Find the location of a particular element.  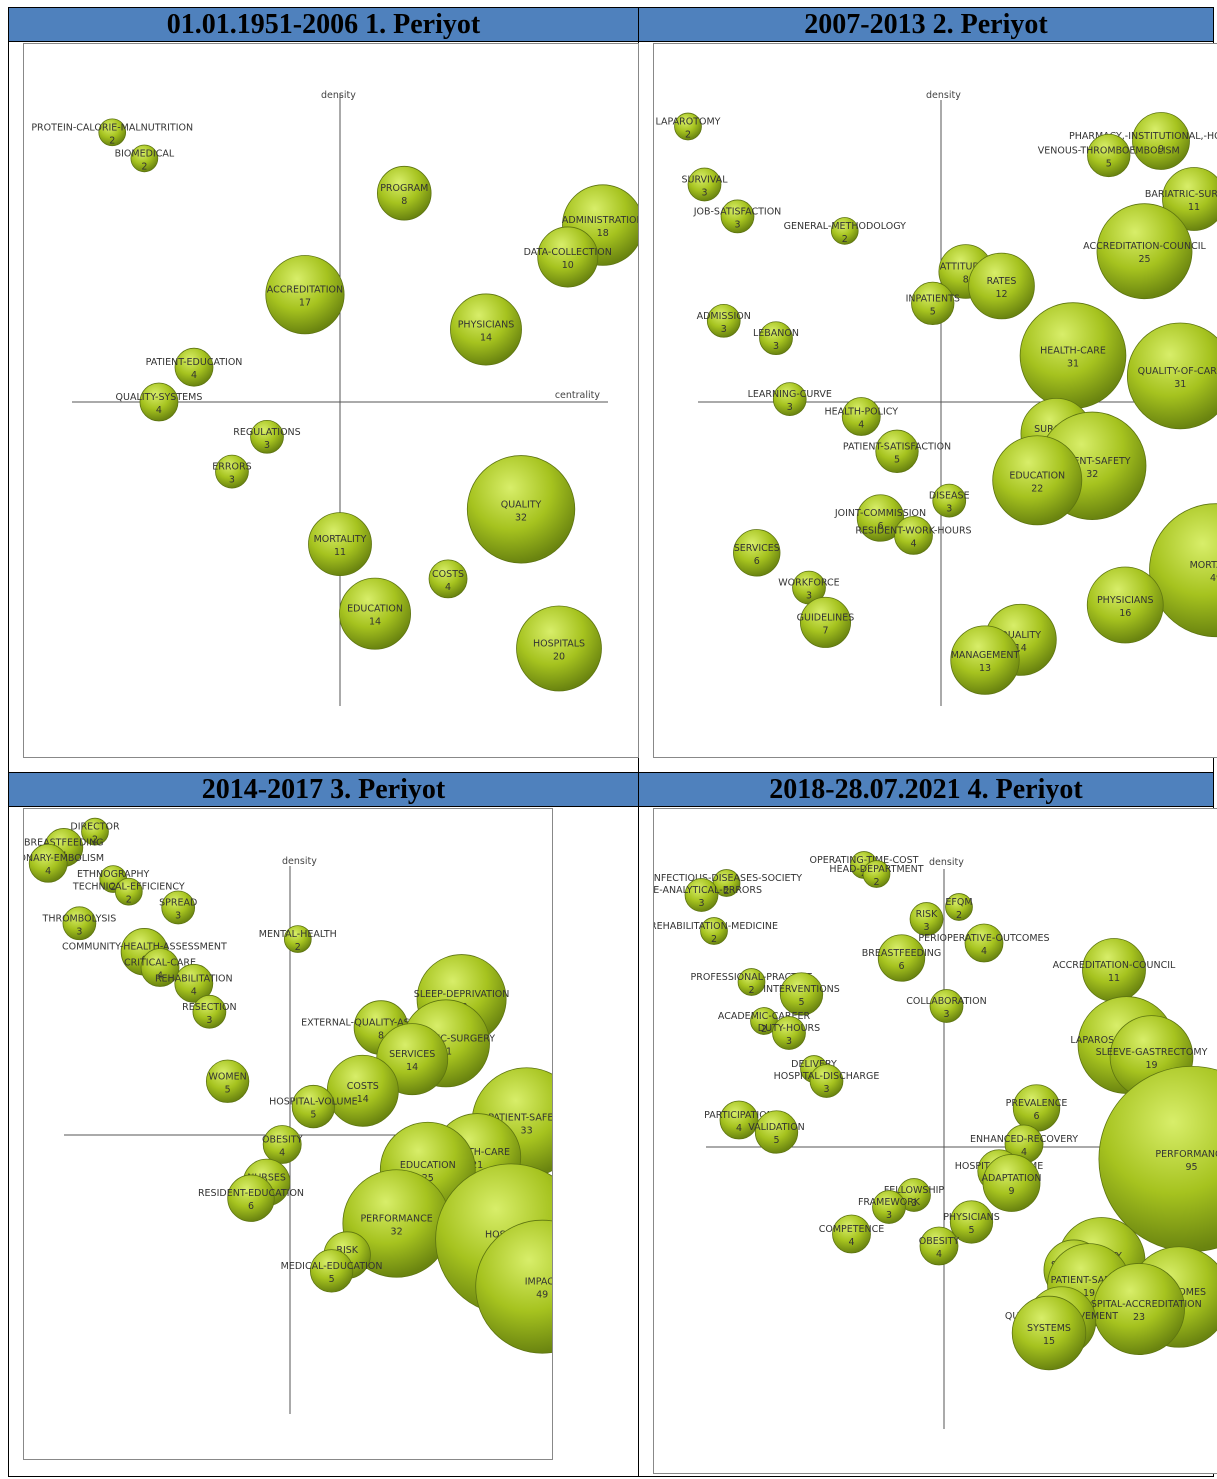

bubble-admission: ADMISSION 3 is located at coordinates (724, 320).